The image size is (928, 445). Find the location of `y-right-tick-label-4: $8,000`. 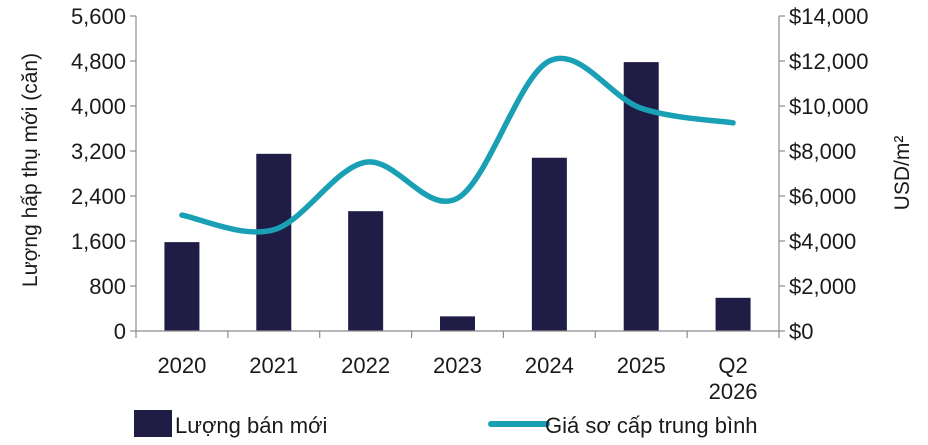

y-right-tick-label-4: $8,000 is located at coordinates (822, 151).